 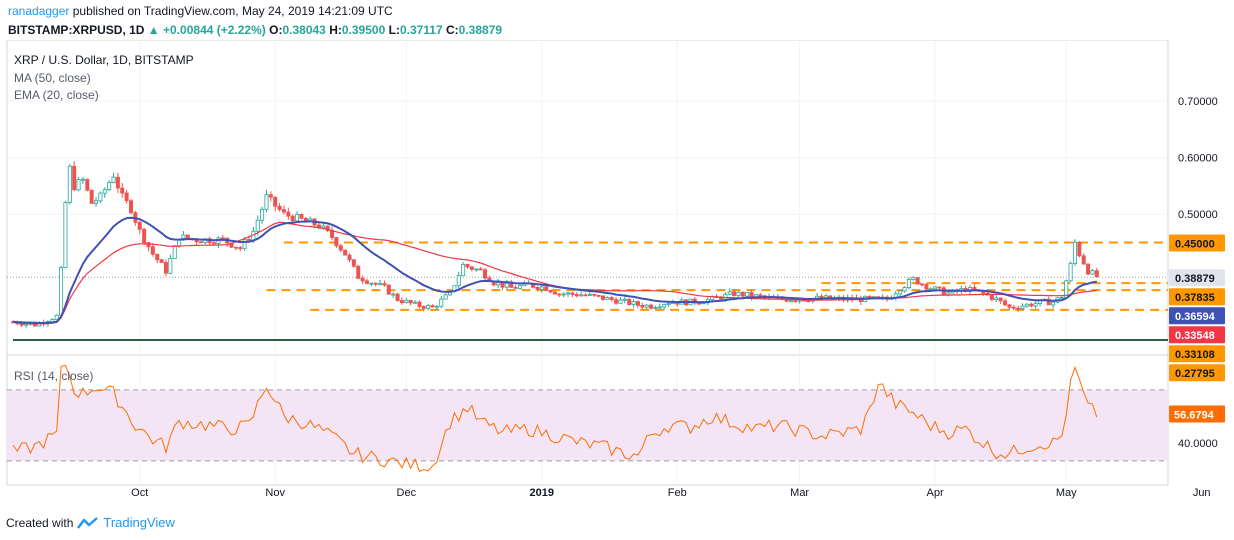 I want to click on x-tick-label: Feb, so click(x=677, y=493).